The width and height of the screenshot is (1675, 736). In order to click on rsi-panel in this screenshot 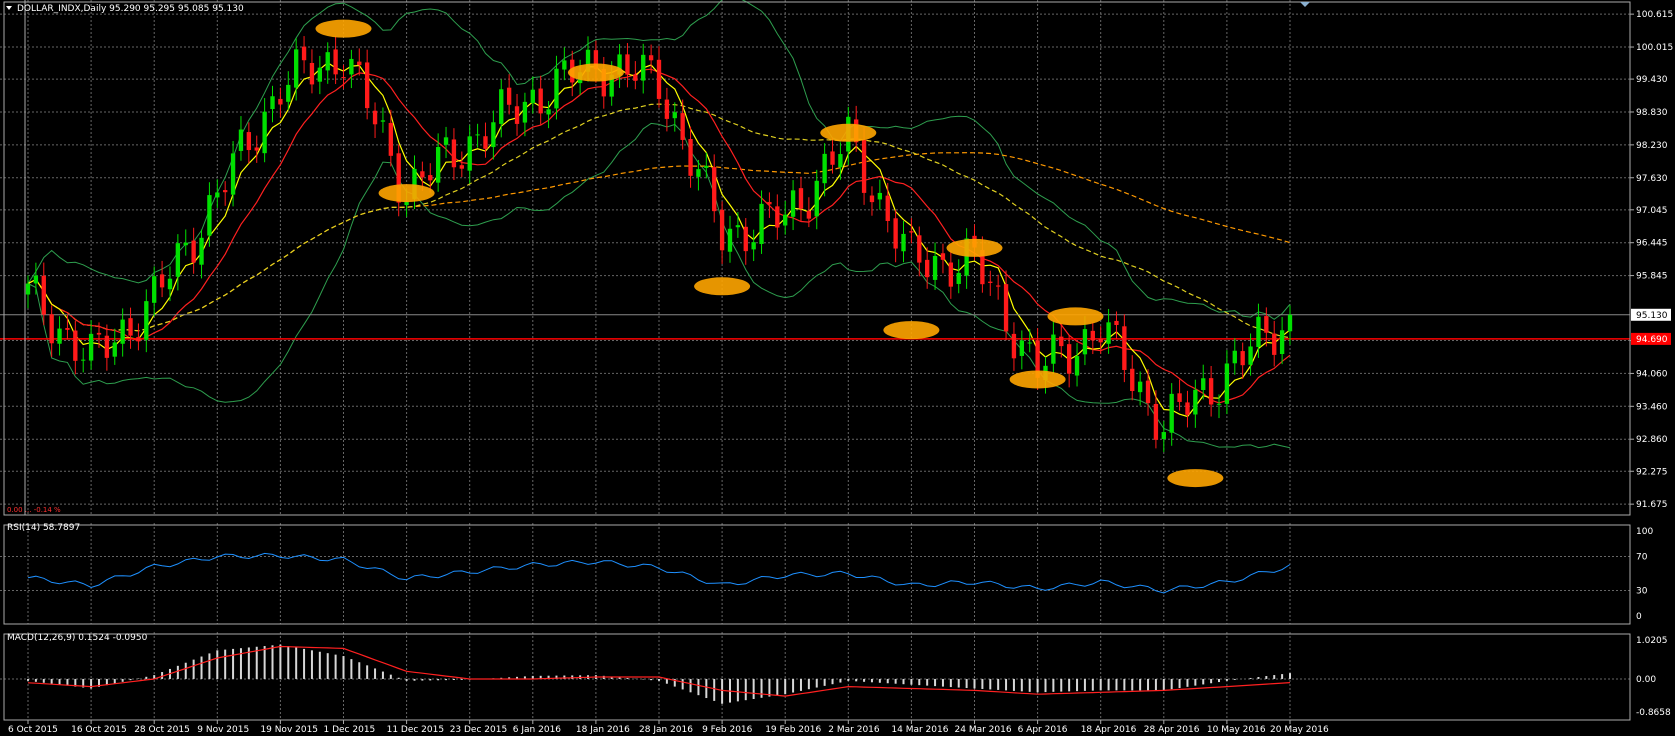, I will do `click(659, 573)`.